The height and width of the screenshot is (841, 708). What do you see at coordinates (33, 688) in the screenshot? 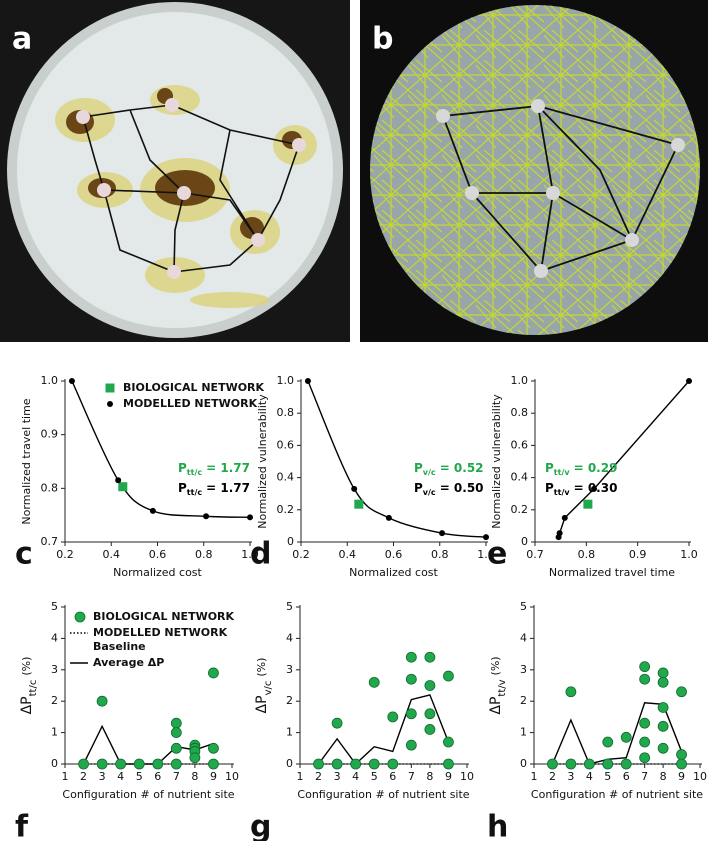
I see `y-label-sub: tt/c` at bounding box center [33, 688].